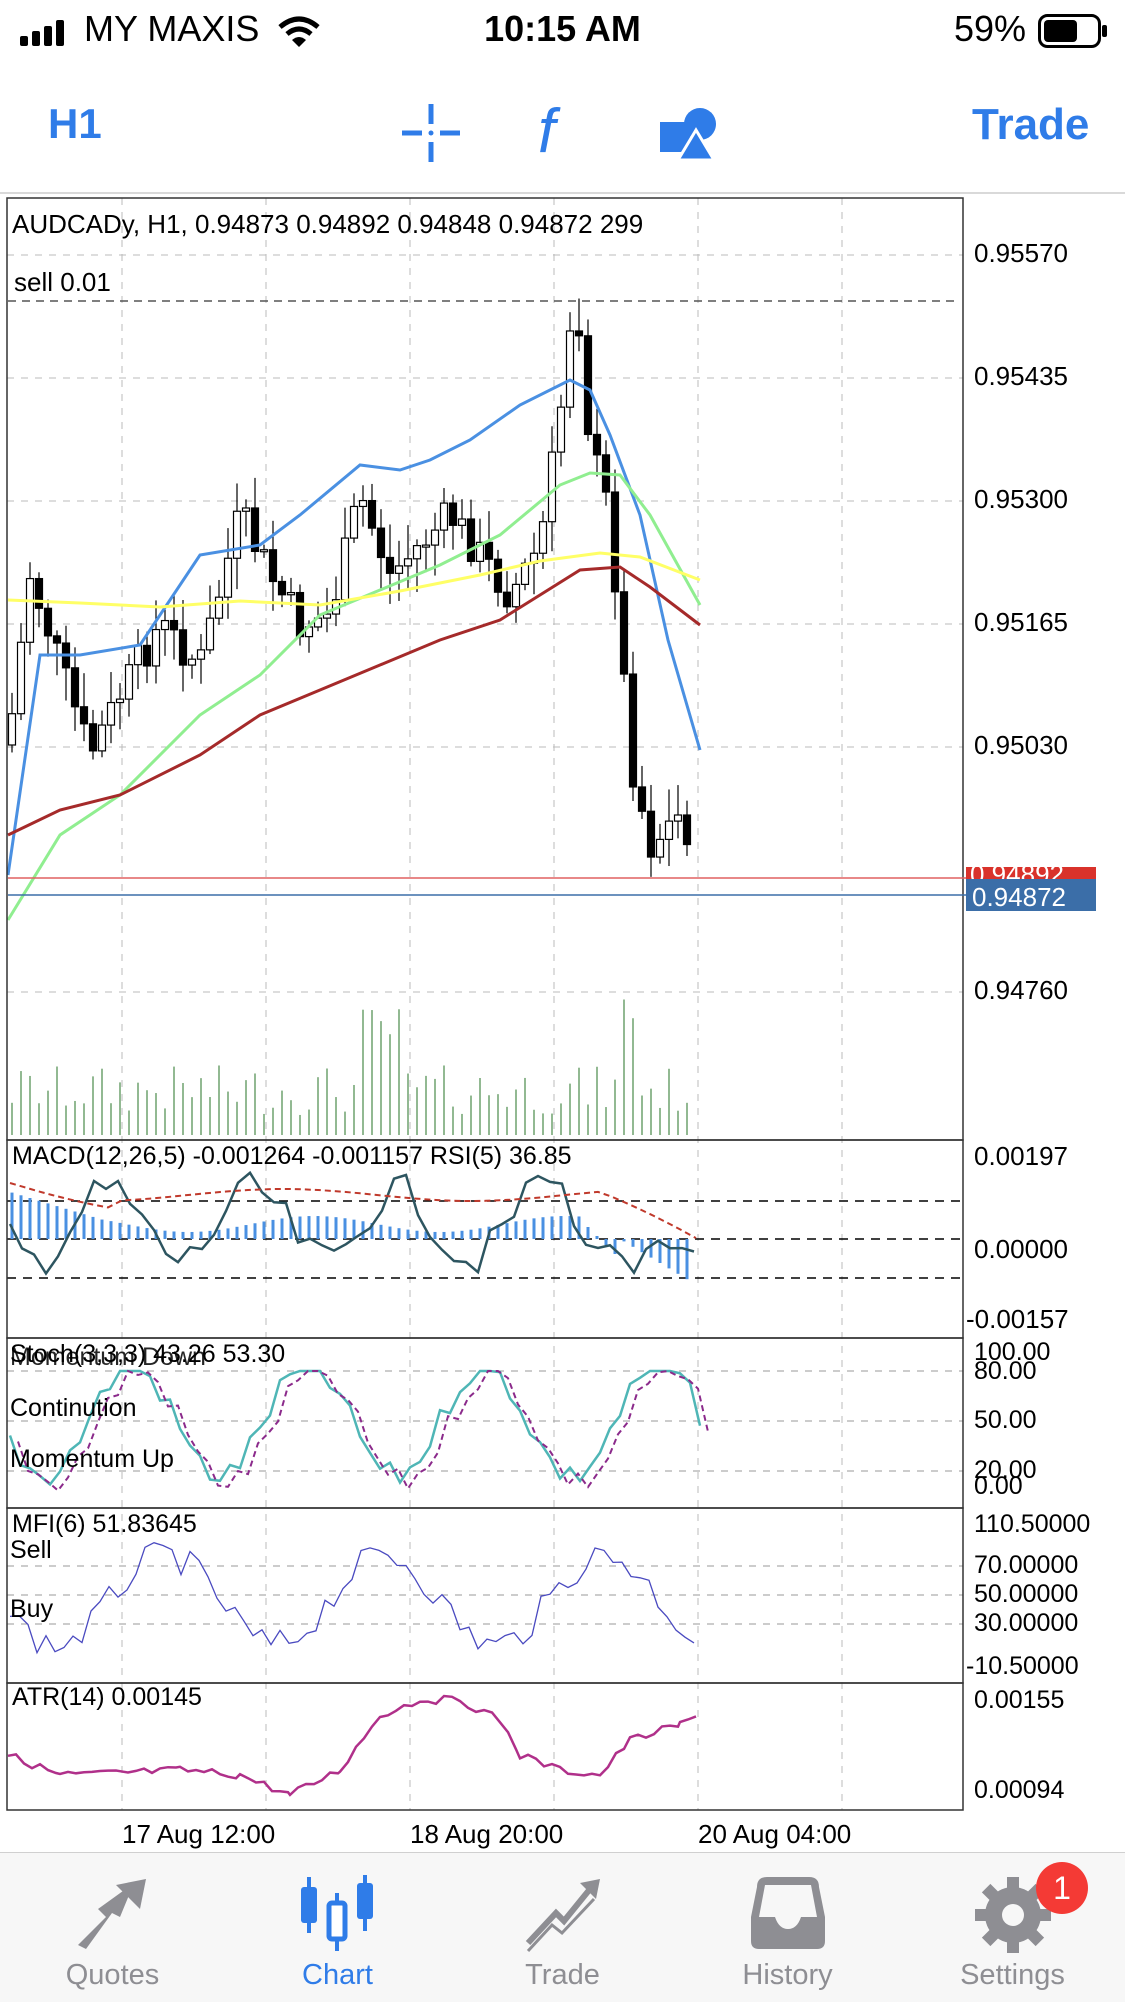 This screenshot has height=2002, width=1125. I want to click on indicators-function-icon: f, so click(560, 133).